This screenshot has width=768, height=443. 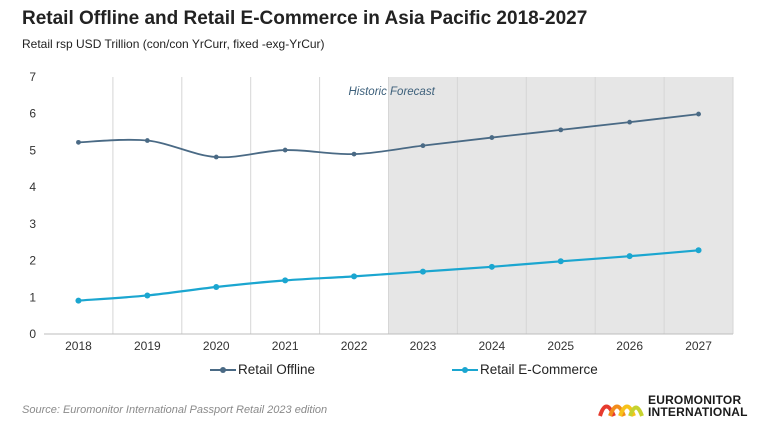 I want to click on legend-ecommerce-swatch, so click(x=465, y=370).